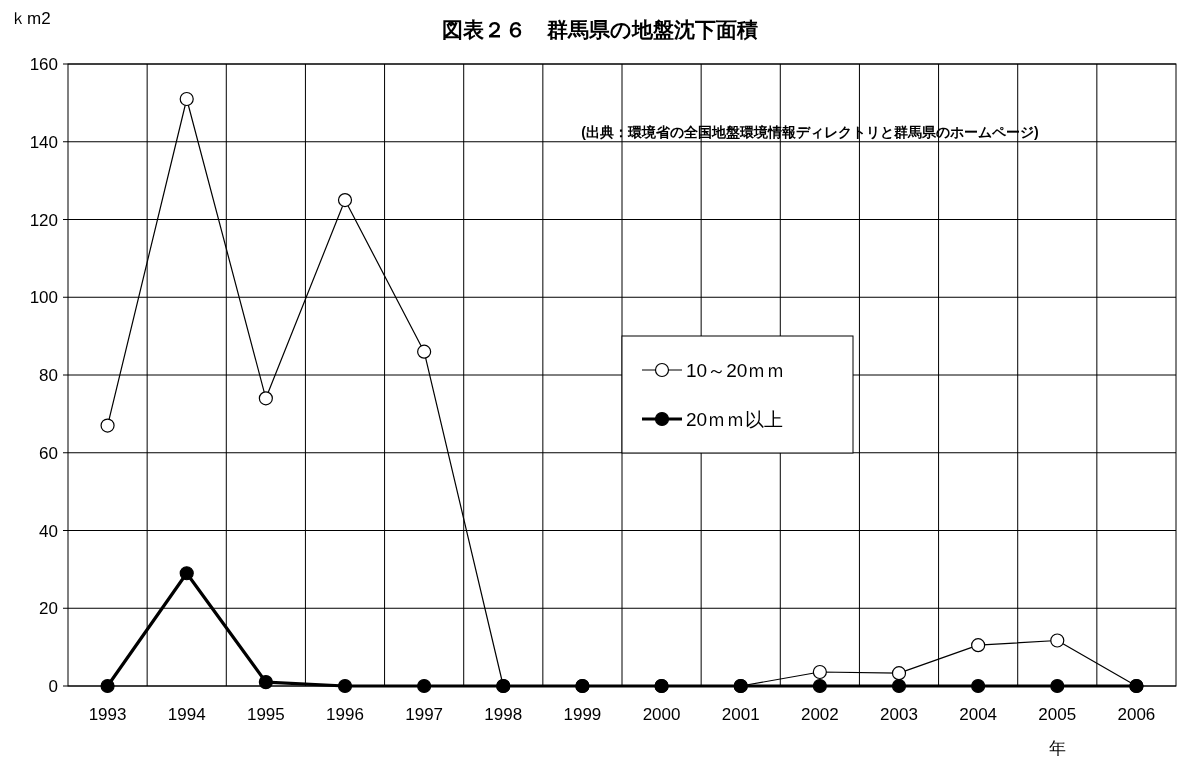  I want to click on y-tick-label: 60, so click(48, 453).